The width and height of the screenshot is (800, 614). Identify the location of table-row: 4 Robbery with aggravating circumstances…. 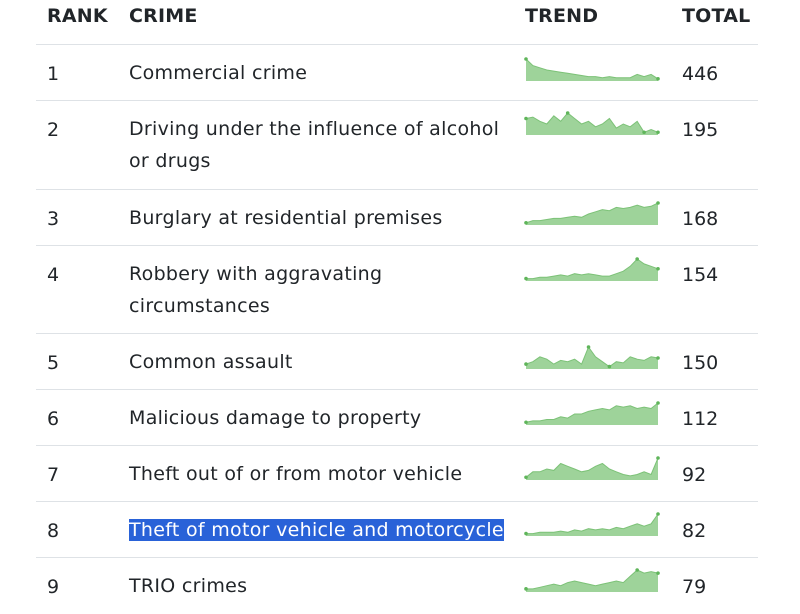
(397, 290).